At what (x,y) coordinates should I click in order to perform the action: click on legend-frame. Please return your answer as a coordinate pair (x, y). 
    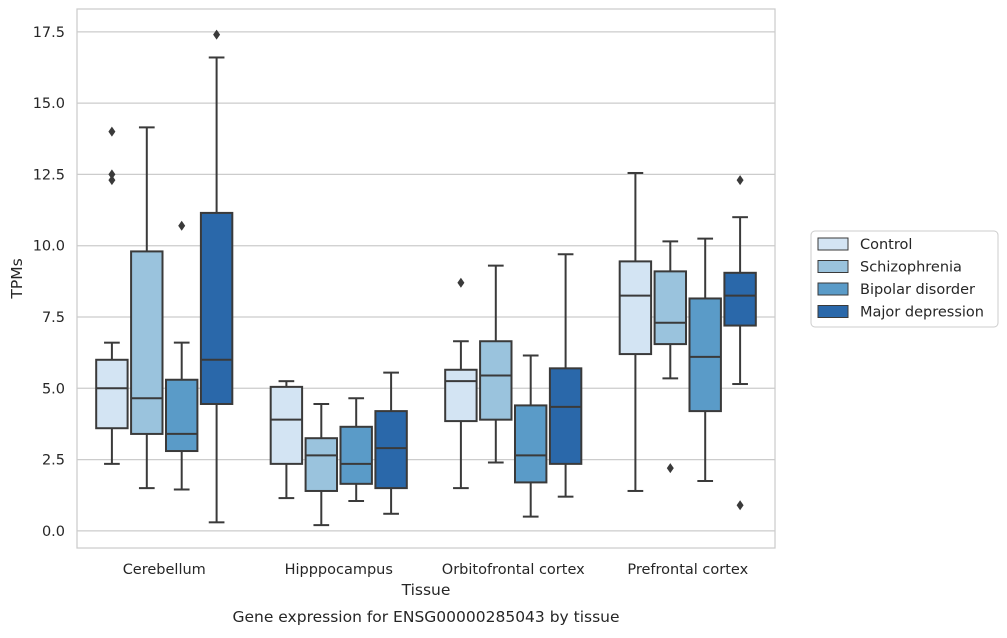
    Looking at the image, I should click on (904, 279).